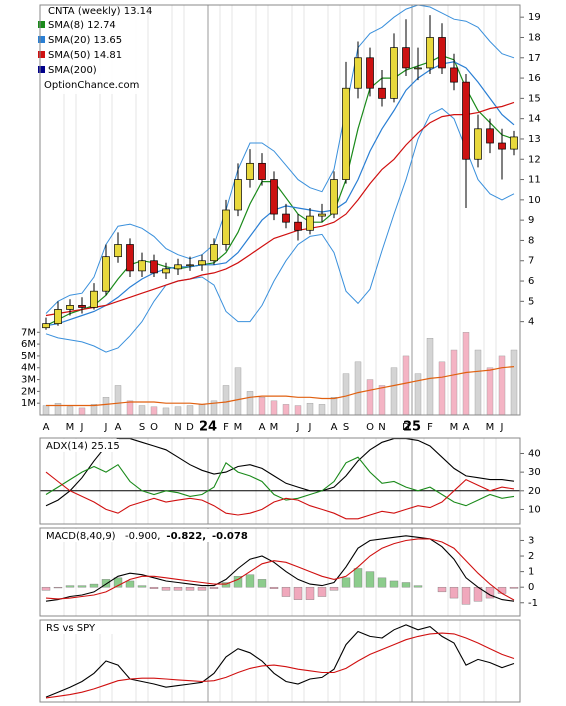 This screenshot has height=706, width=566. Describe the element at coordinates (534, 139) in the screenshot. I see `y-tick-label: 13` at that location.